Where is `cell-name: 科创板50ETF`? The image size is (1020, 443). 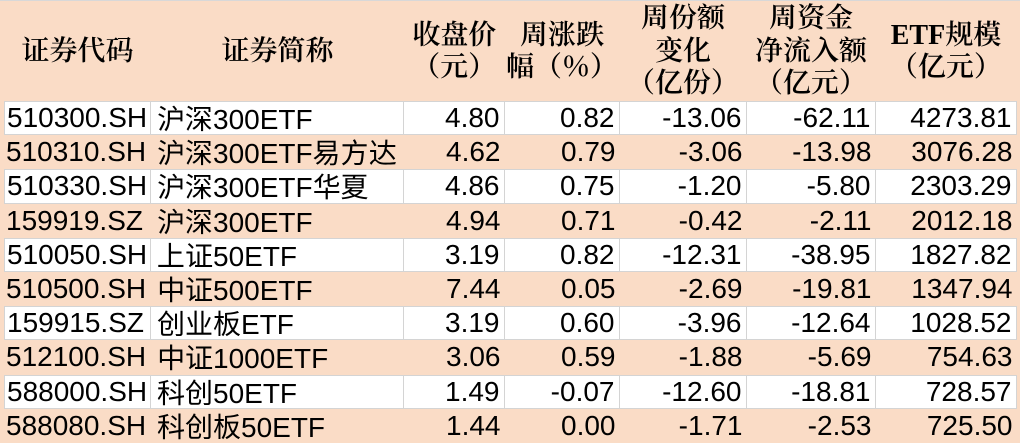 cell-name: 科创板50ETF is located at coordinates (241, 427).